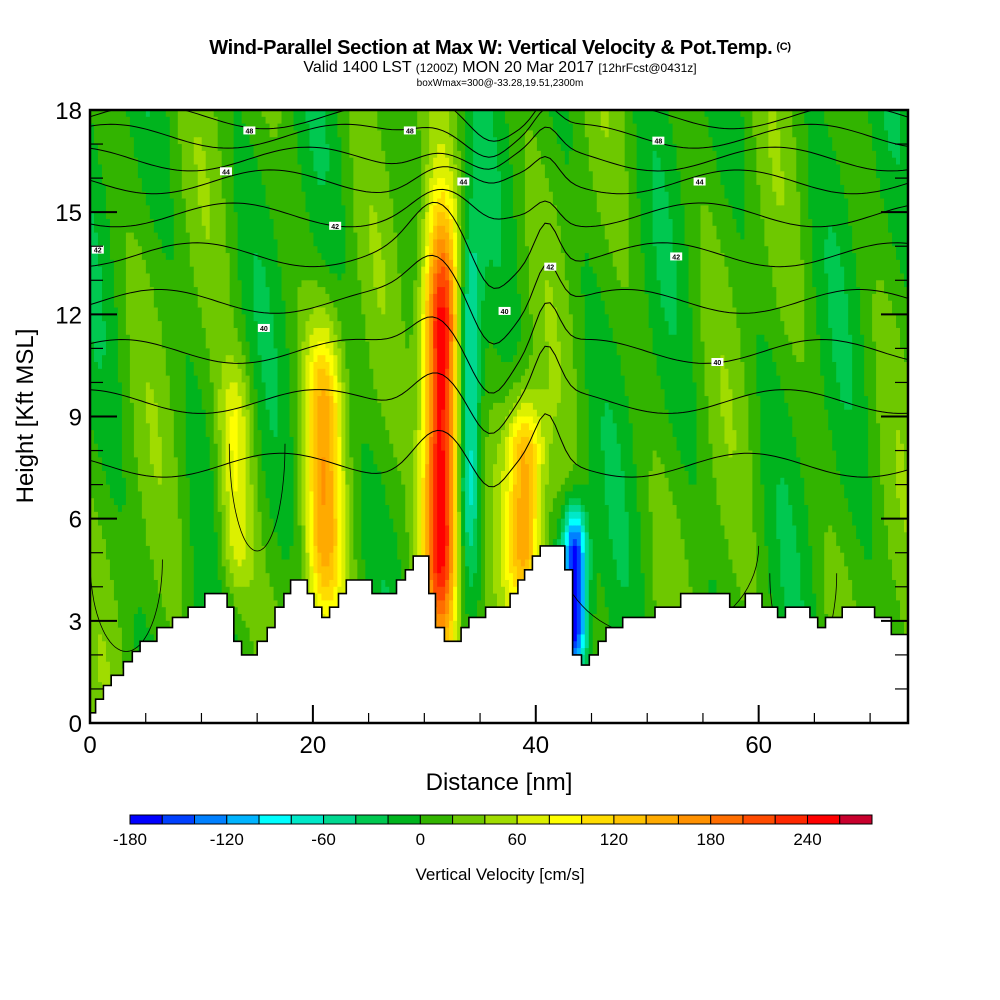 Image resolution: width=1000 pixels, height=1000 pixels. What do you see at coordinates (499, 782) in the screenshot?
I see `x-axis-label: Distance [nm]` at bounding box center [499, 782].